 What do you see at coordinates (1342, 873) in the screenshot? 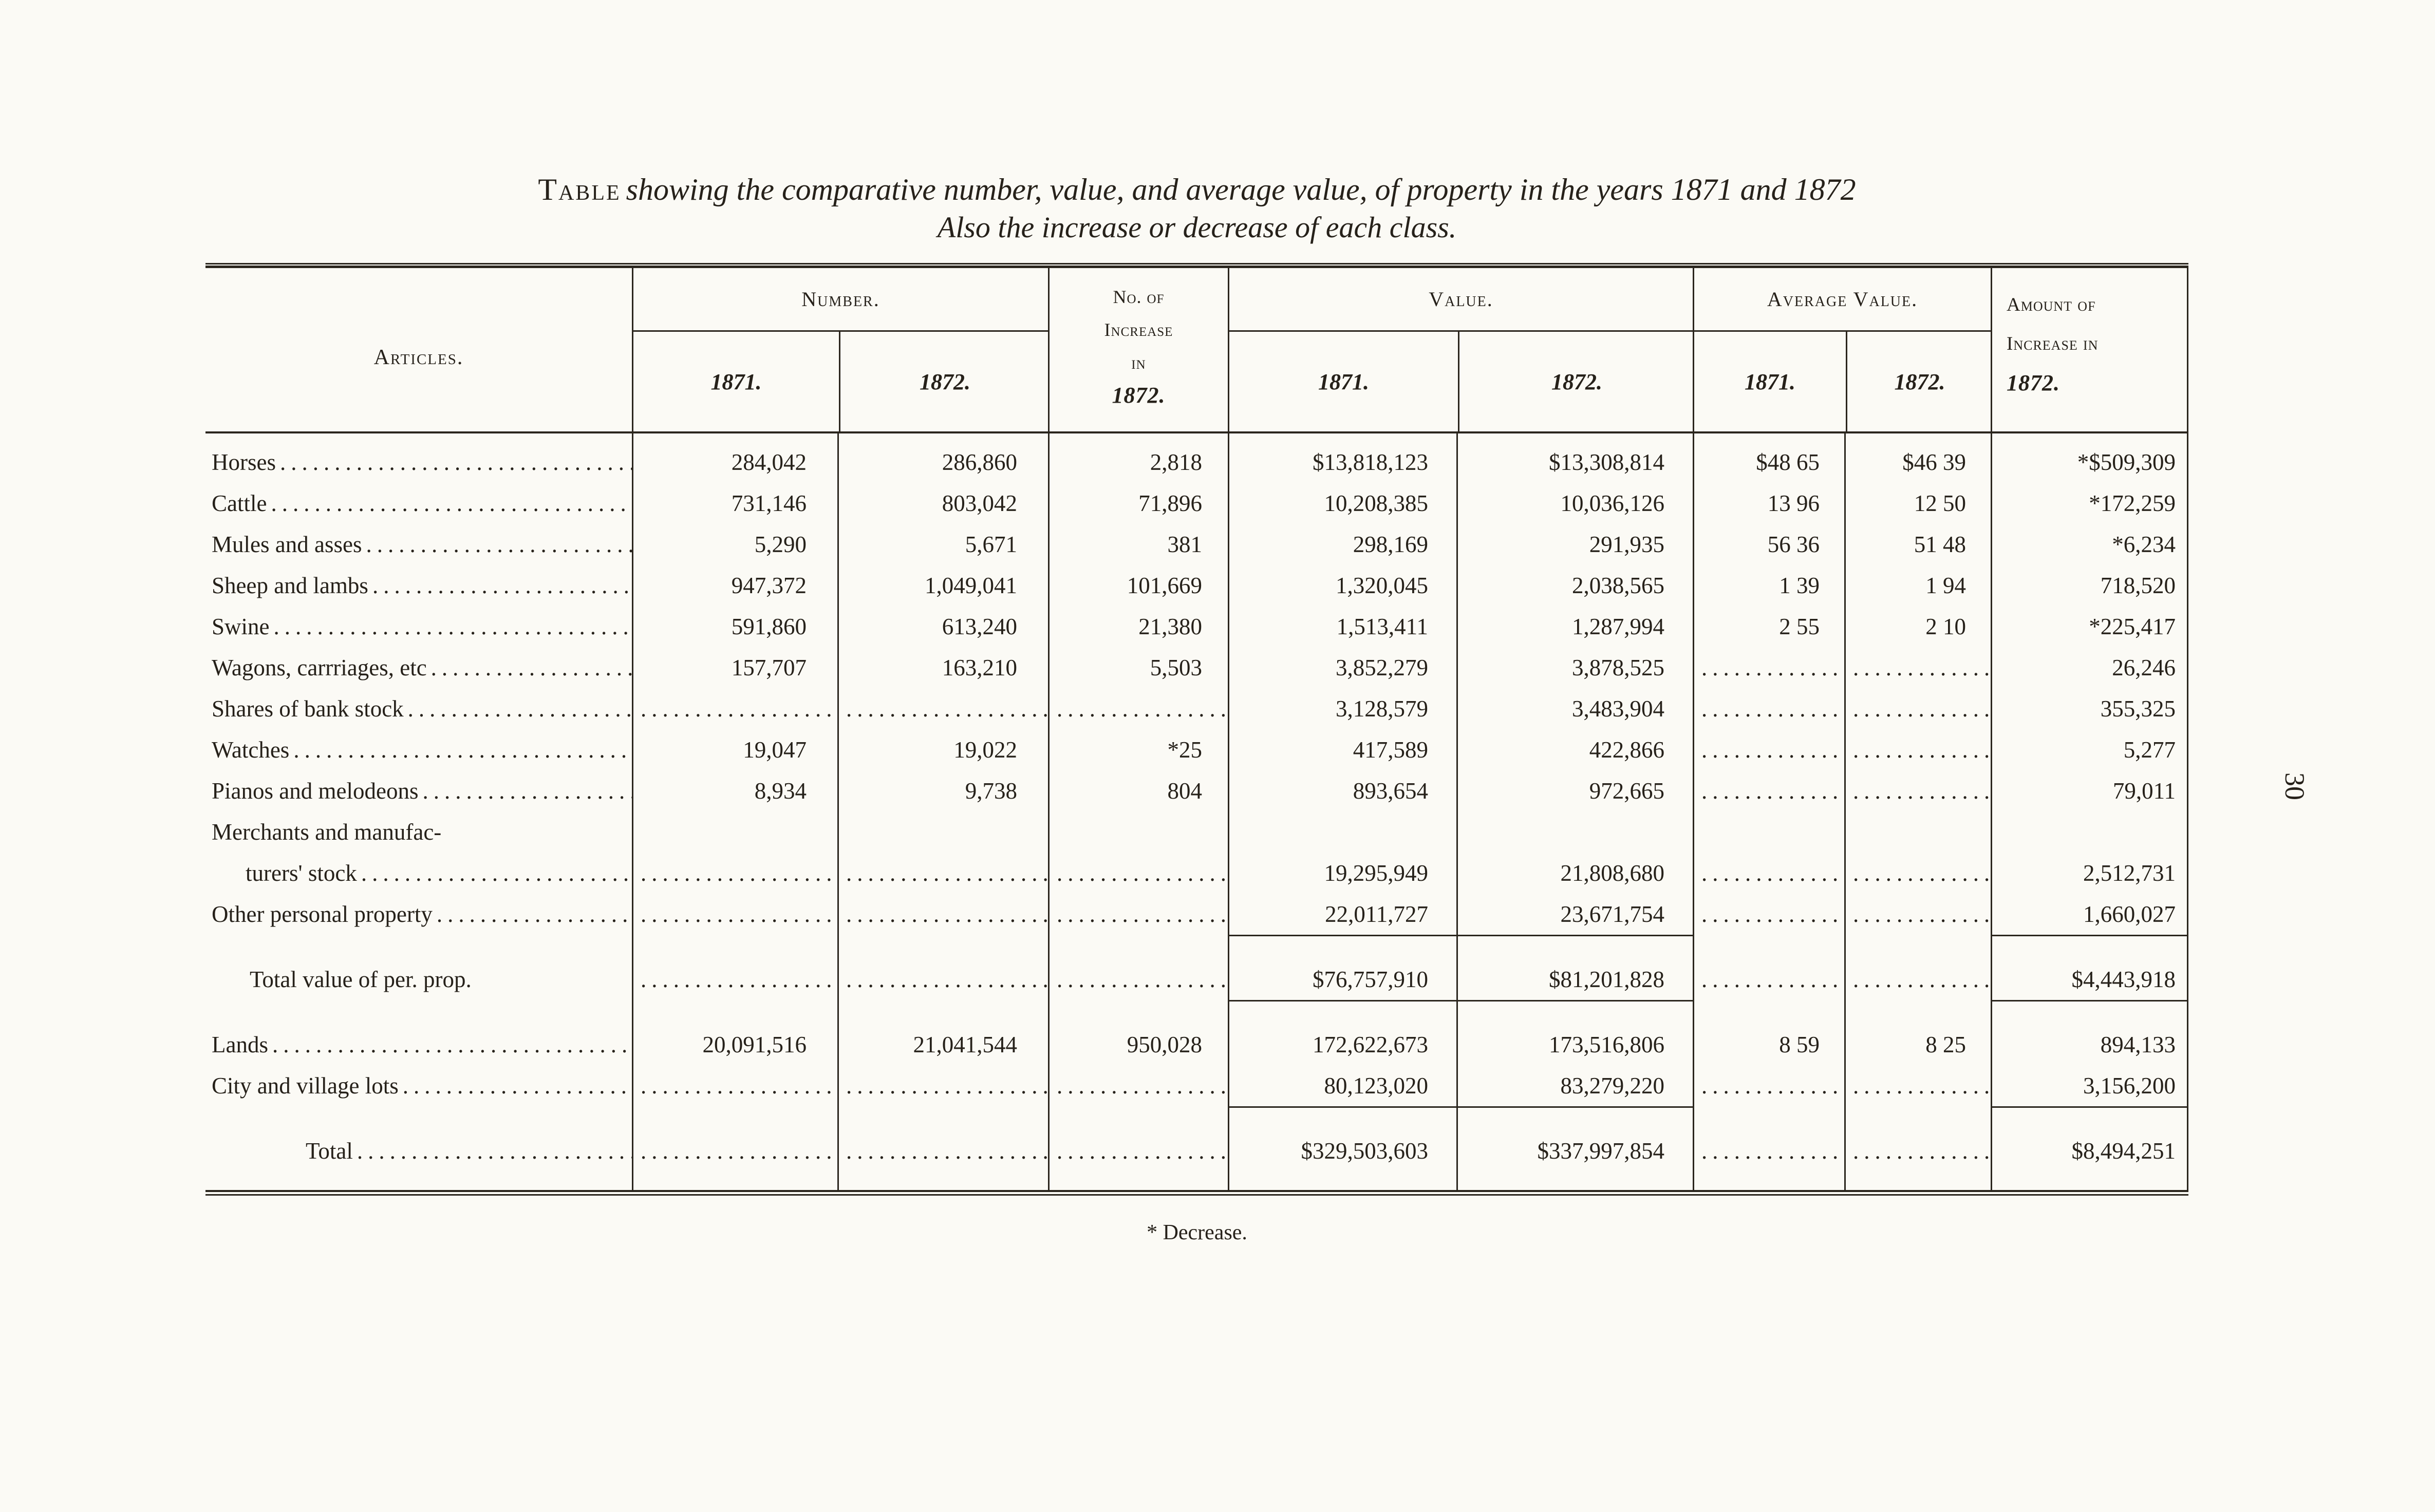
I see `cell-v1: 19,295,949` at bounding box center [1342, 873].